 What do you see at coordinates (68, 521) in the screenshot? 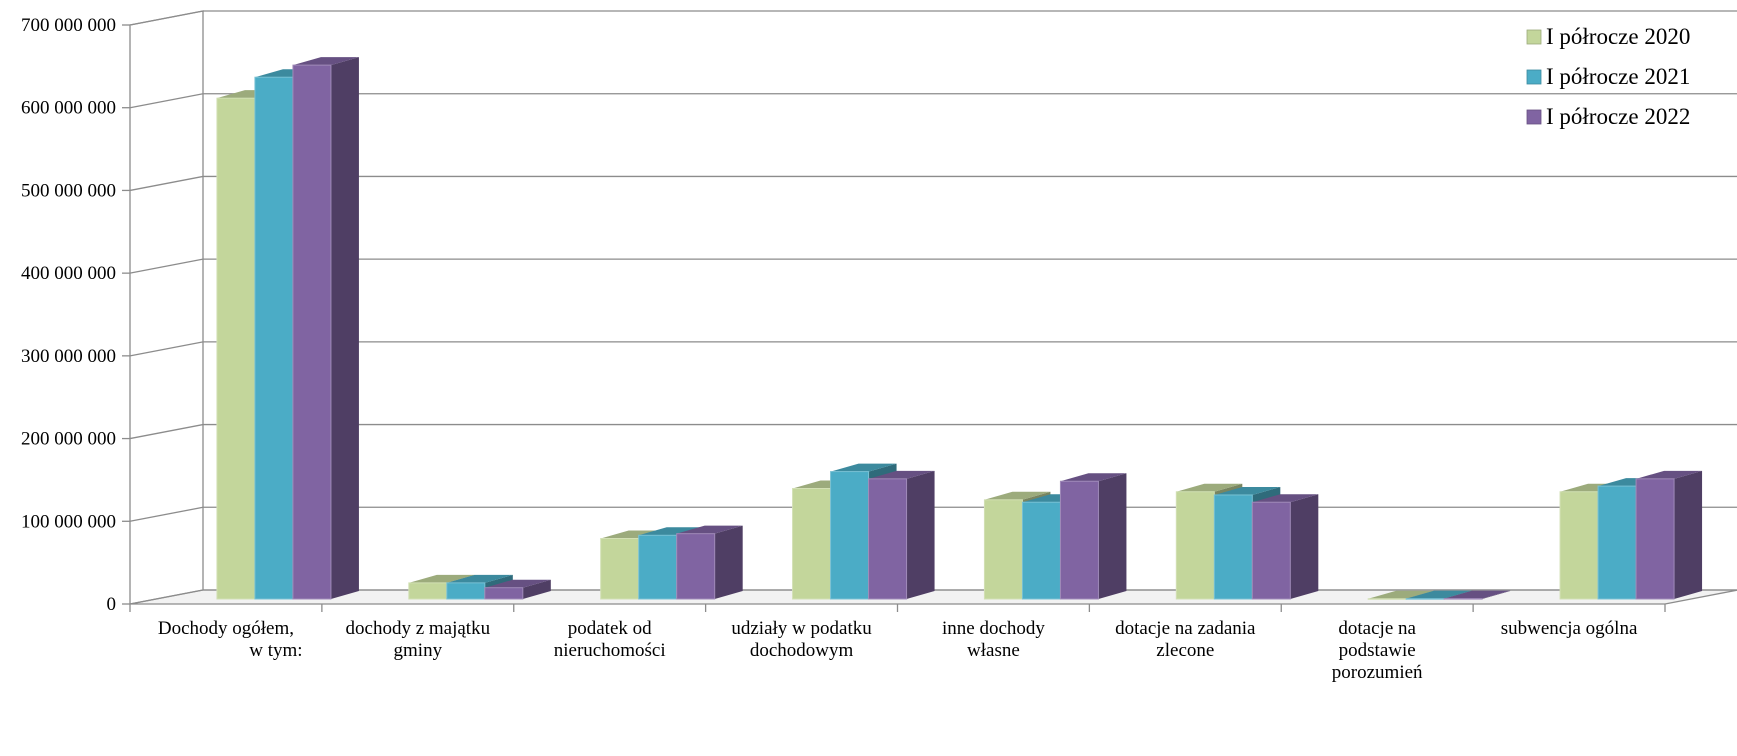
I see `y-tick-label: 100 000 000` at bounding box center [68, 521].